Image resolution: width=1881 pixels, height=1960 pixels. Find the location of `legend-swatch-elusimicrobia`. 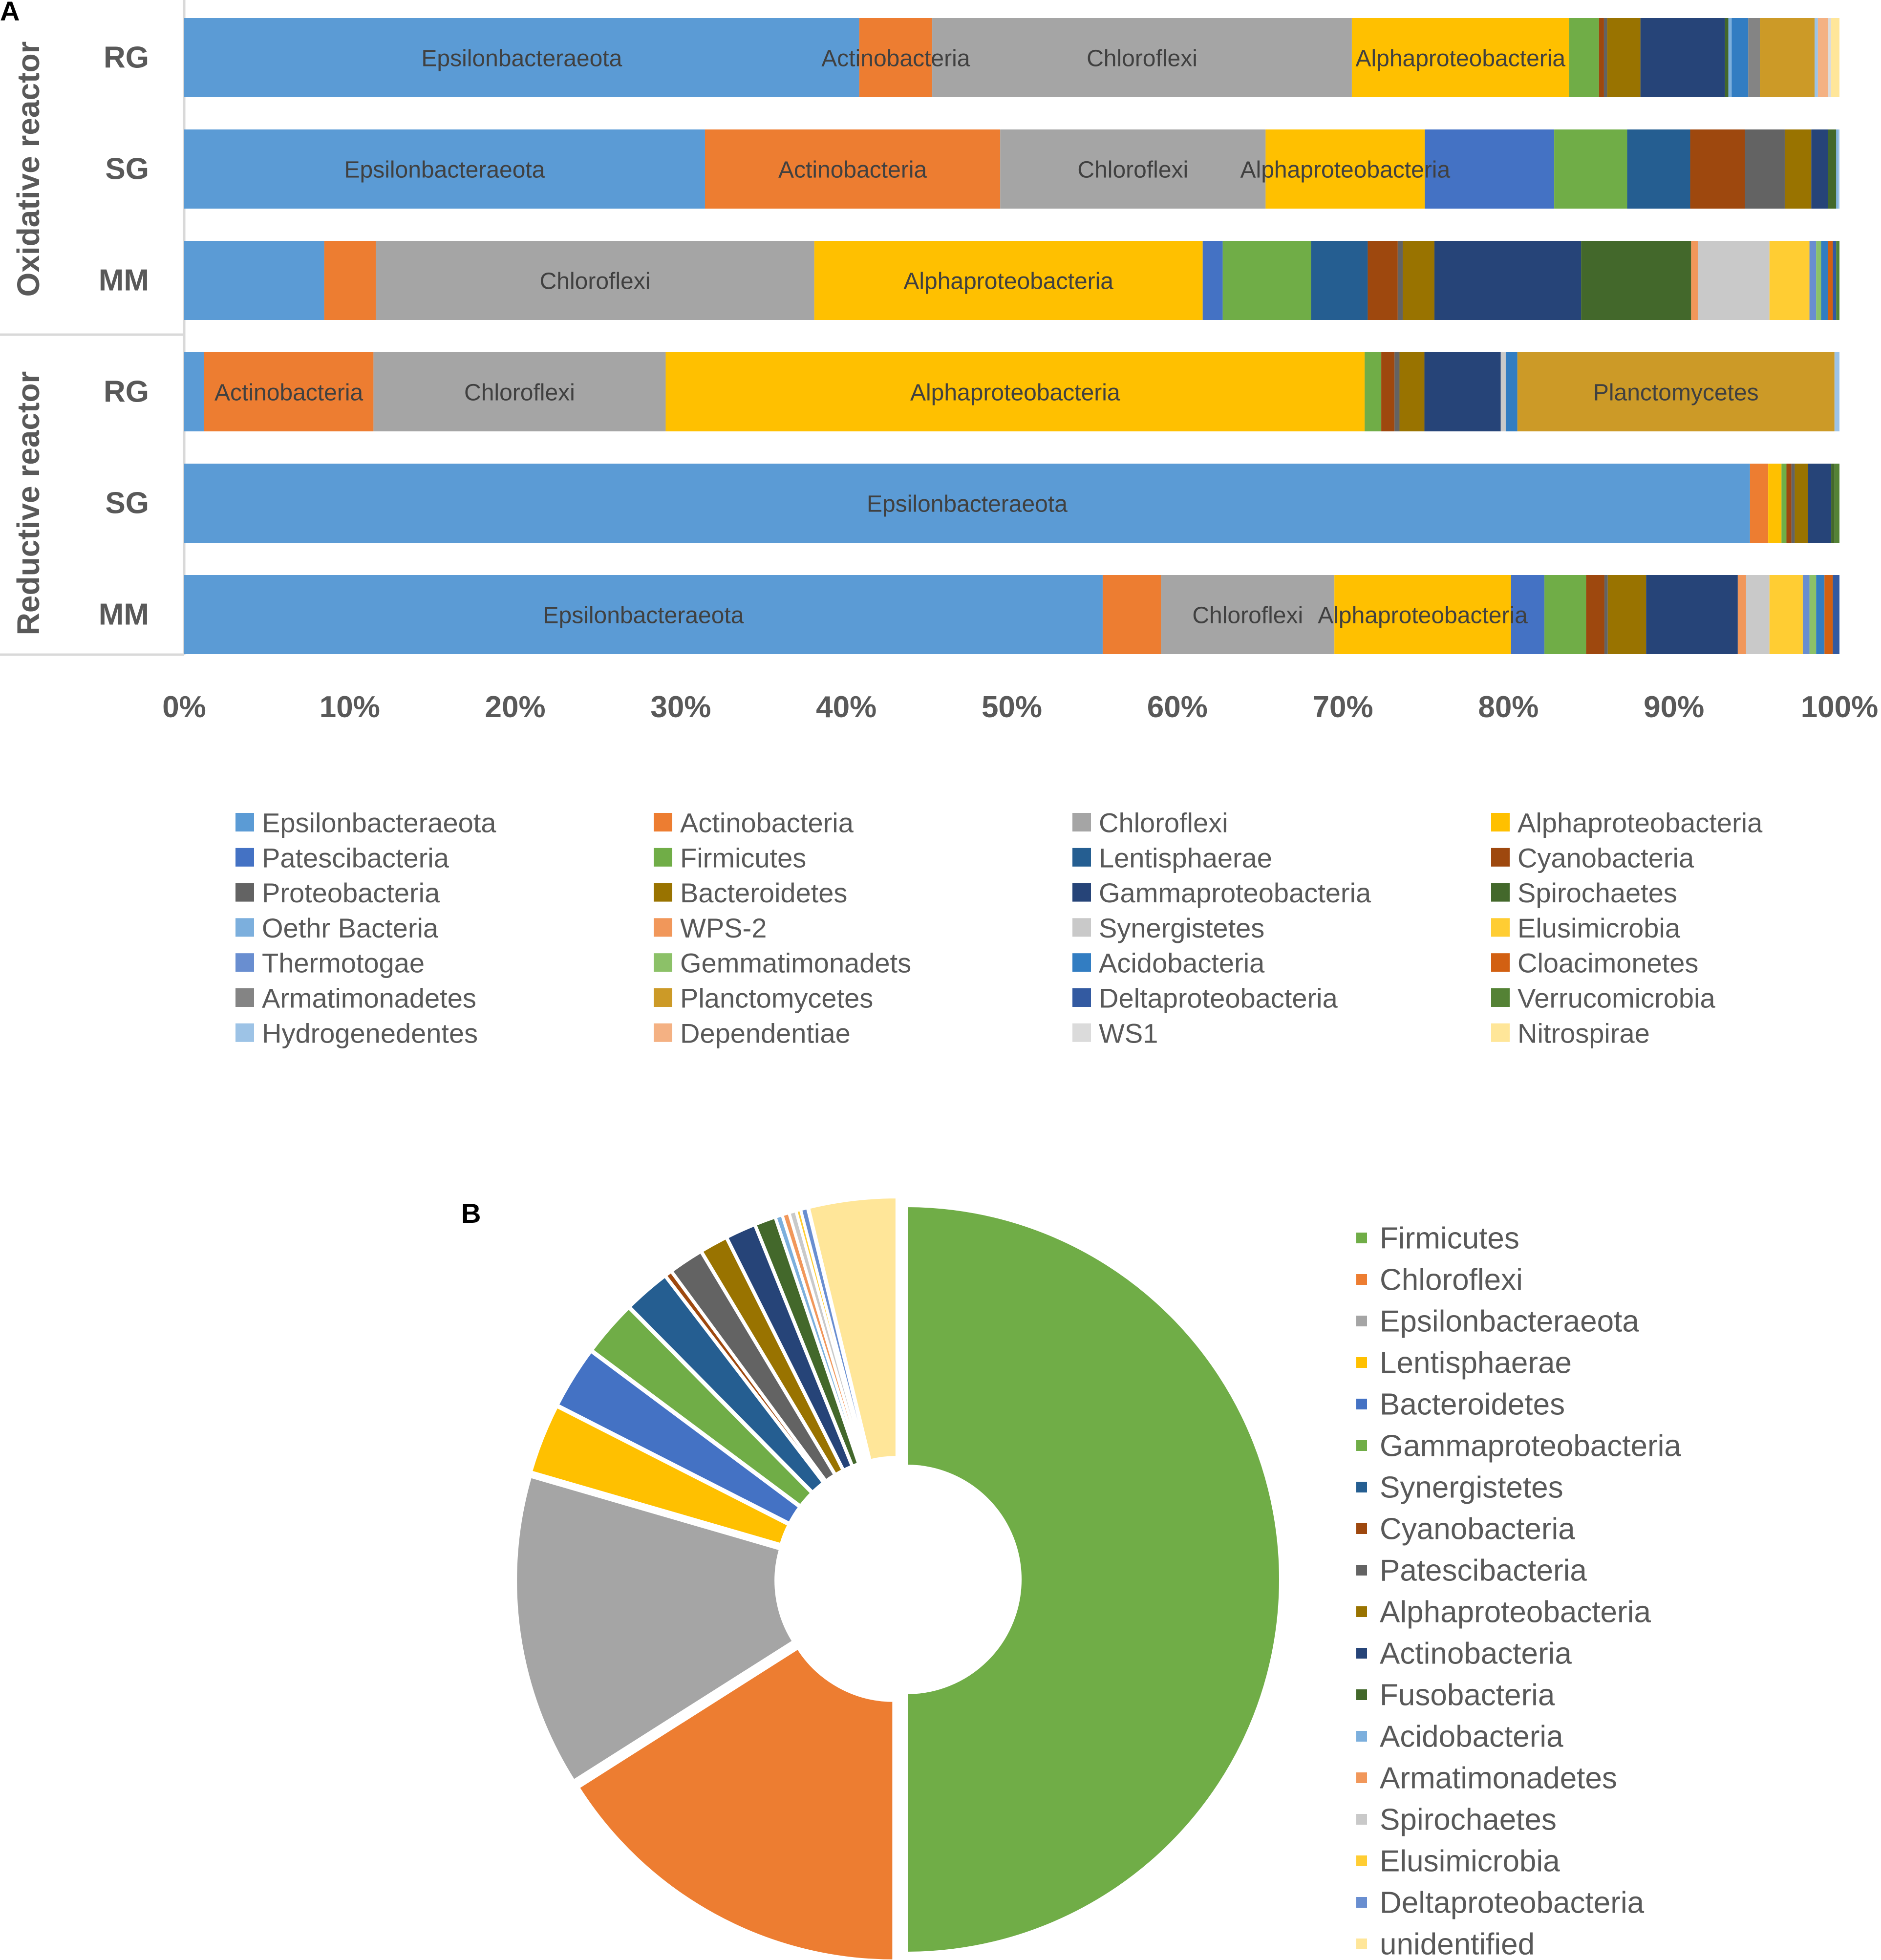

legend-swatch-elusimicrobia is located at coordinates (1500, 927).